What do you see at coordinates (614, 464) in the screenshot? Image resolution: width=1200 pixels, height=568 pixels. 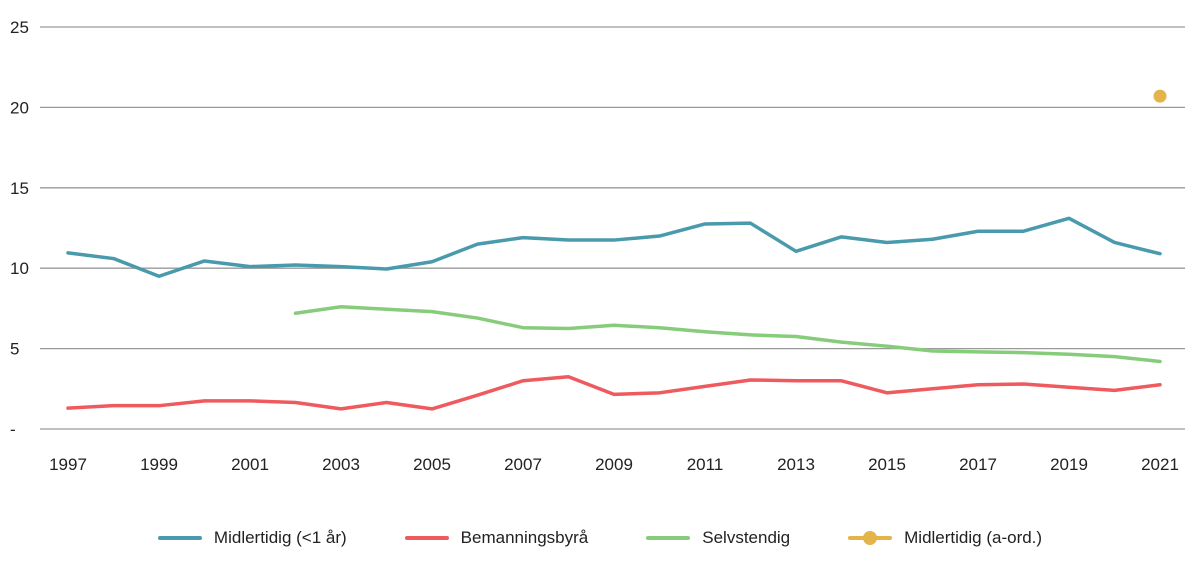 I see `x-tick-label: 2009` at bounding box center [614, 464].